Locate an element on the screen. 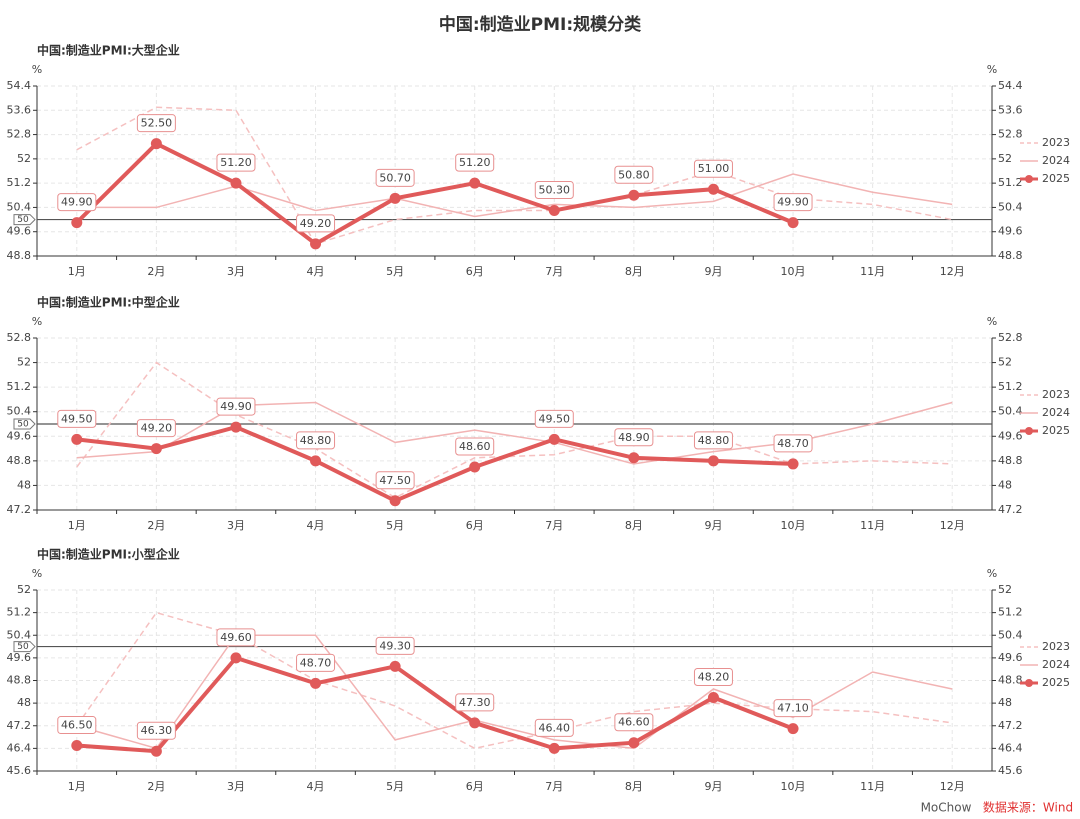 This screenshot has width=1080, height=819. data-label: 49.50 is located at coordinates (555, 418).